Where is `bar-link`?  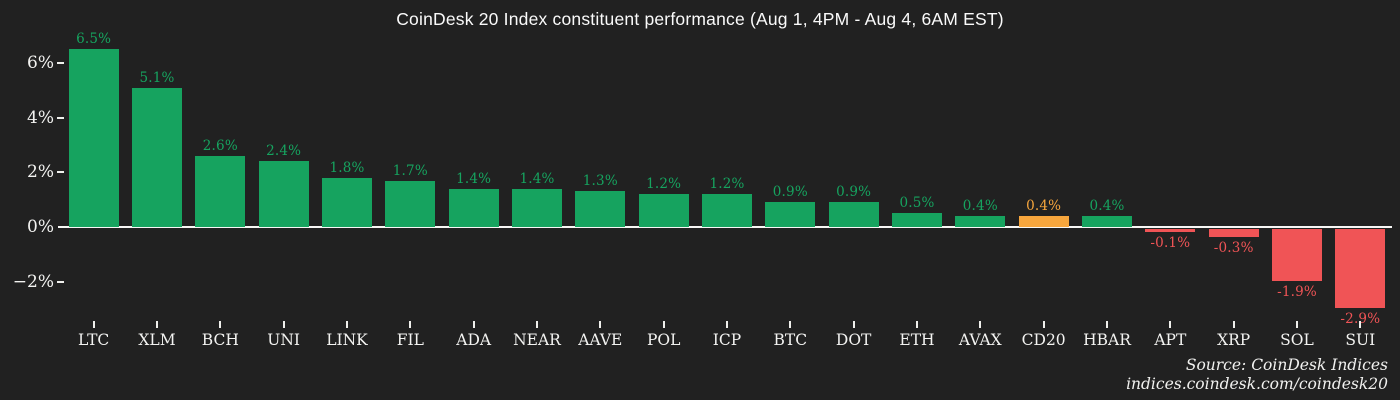 bar-link is located at coordinates (346, 202).